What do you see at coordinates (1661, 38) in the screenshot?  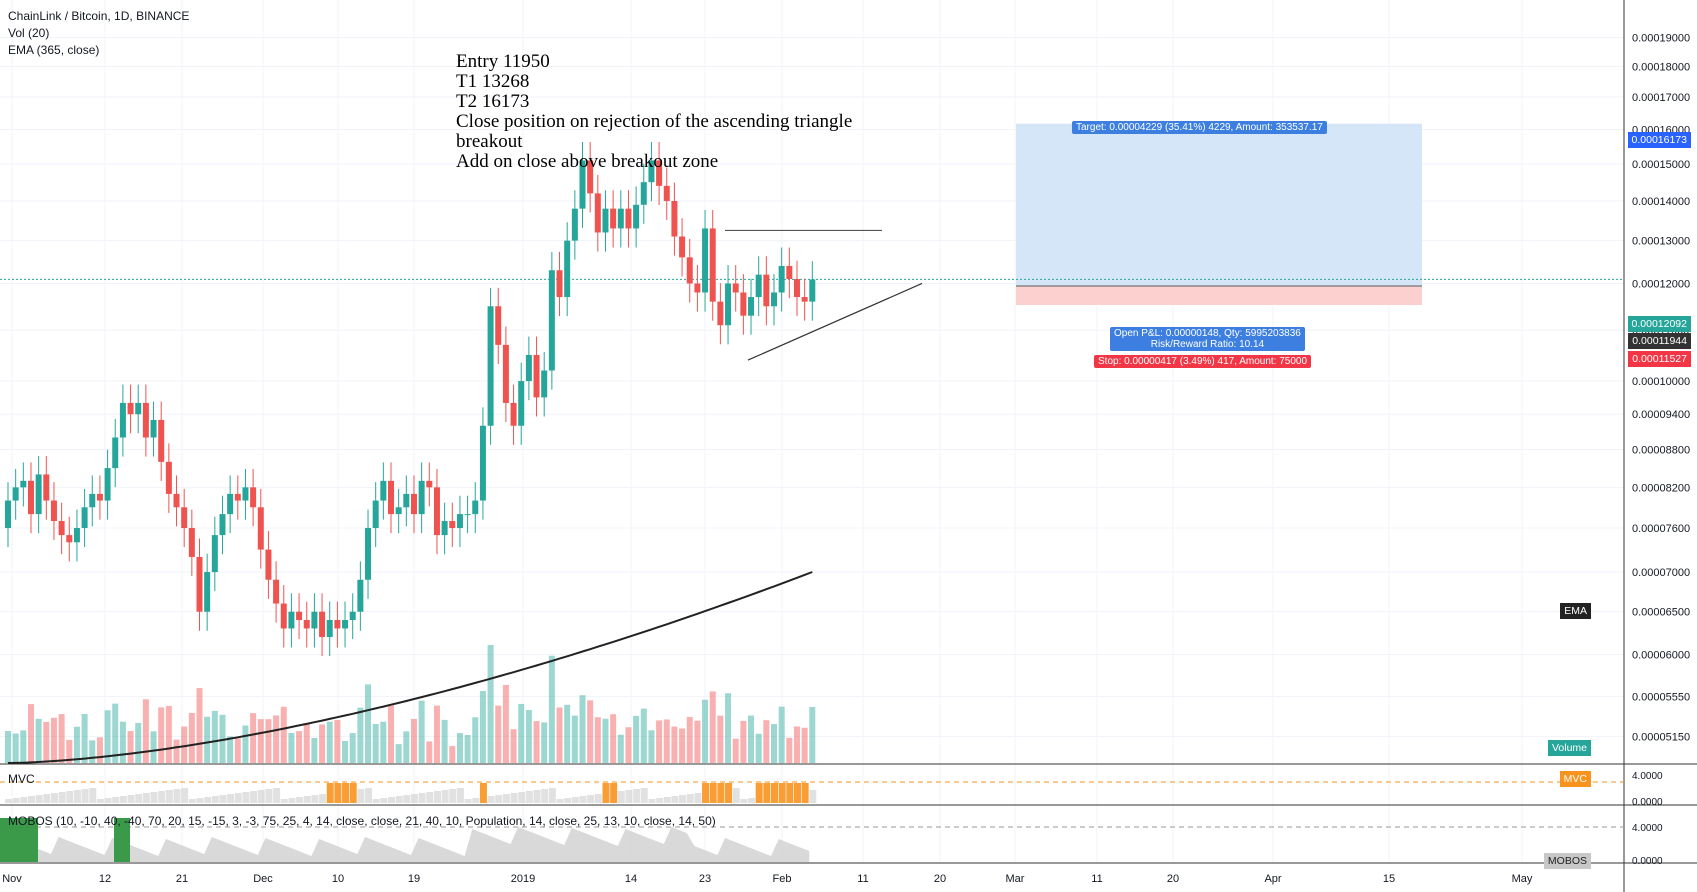 I see `price-axis-label: 0.00019000` at bounding box center [1661, 38].